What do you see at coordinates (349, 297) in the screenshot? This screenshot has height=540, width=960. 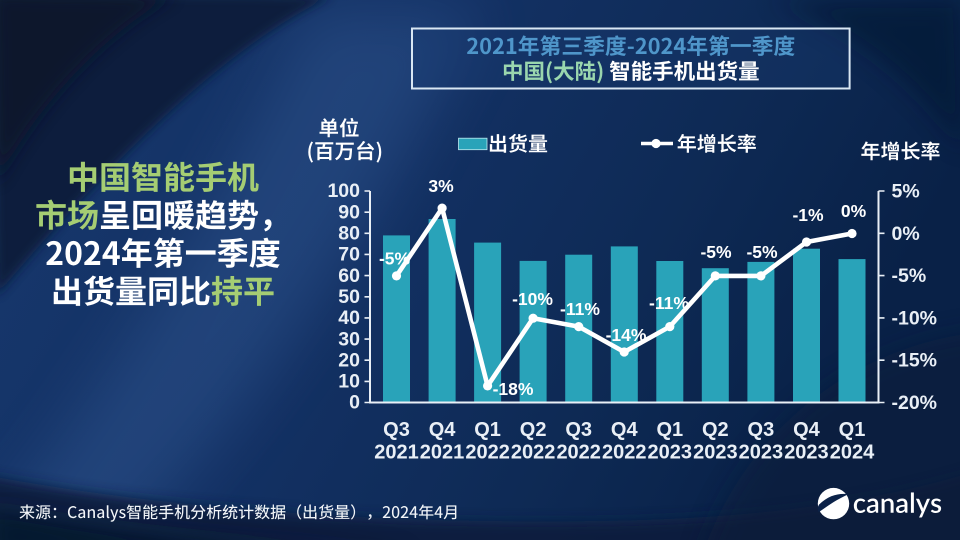 I see `svg-text: 50` at bounding box center [349, 297].